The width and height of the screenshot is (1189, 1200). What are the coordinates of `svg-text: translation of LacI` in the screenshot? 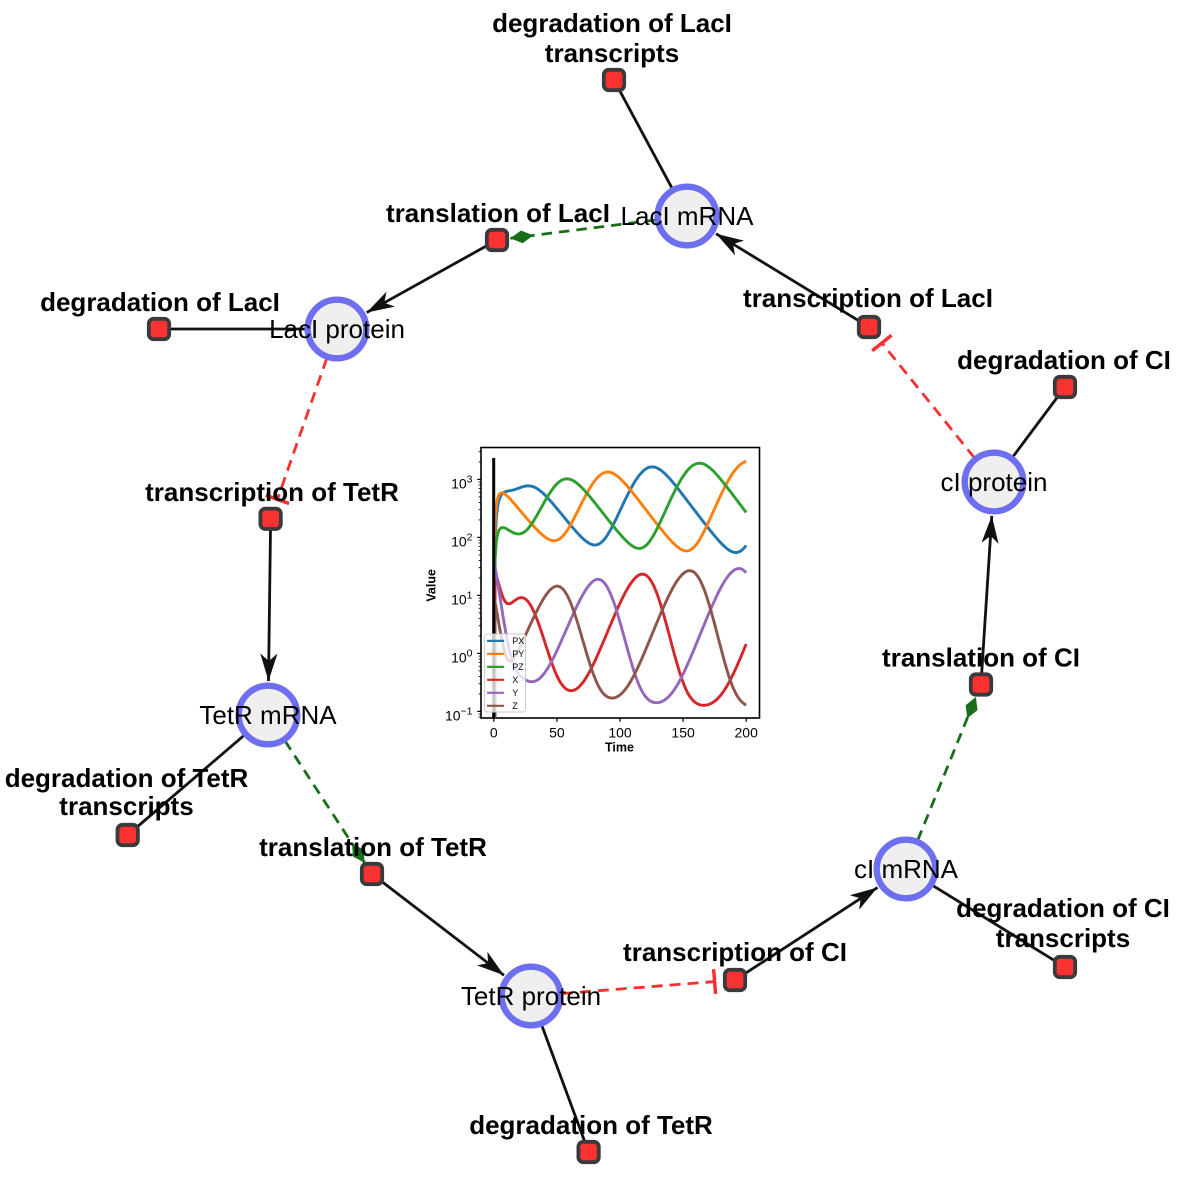 It's located at (498, 213).